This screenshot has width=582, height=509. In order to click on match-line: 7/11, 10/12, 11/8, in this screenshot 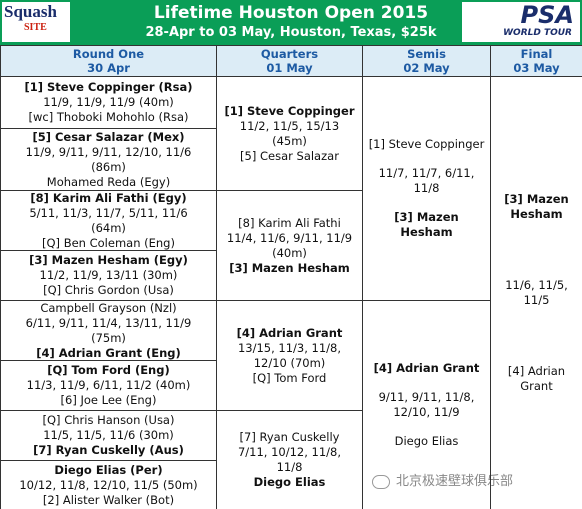, I will do `click(289, 452)`.